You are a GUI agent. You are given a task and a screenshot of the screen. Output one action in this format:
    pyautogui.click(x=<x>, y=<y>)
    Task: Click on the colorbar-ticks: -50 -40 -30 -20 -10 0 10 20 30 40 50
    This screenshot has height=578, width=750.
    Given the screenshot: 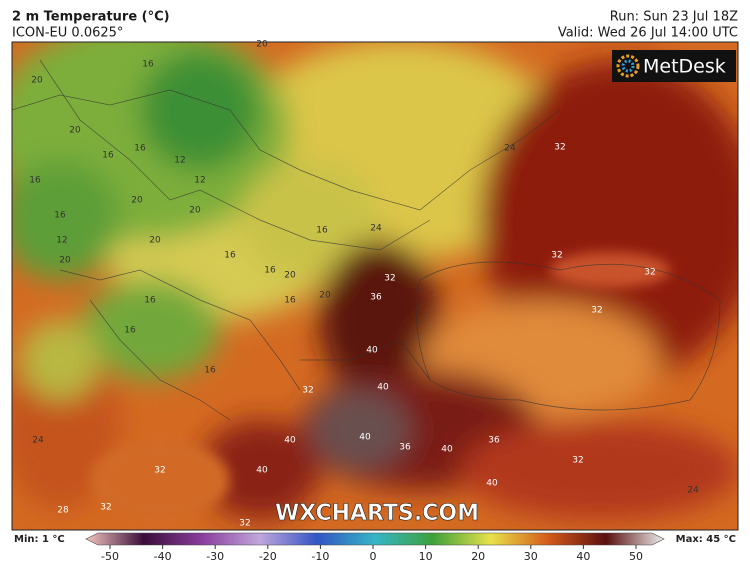 What is the action you would take?
    pyautogui.click(x=372, y=554)
    